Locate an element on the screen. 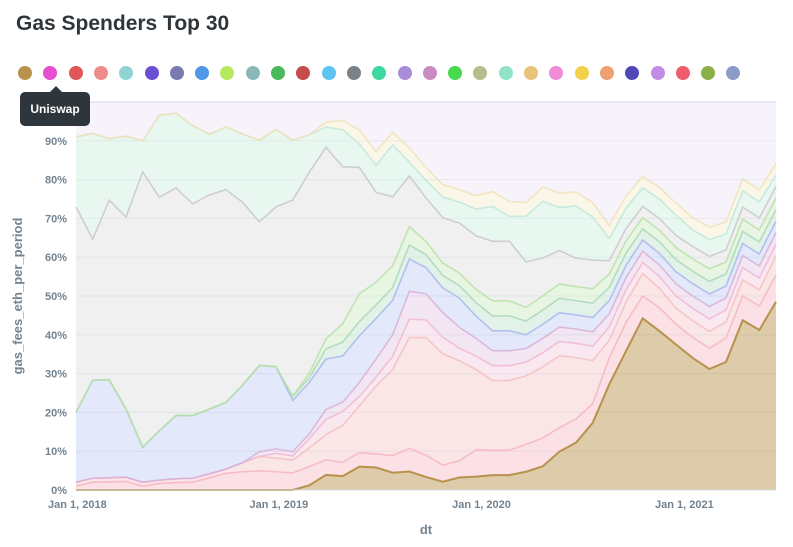 This screenshot has height=547, width=793. y-tick-label: 50% is located at coordinates (56, 297).